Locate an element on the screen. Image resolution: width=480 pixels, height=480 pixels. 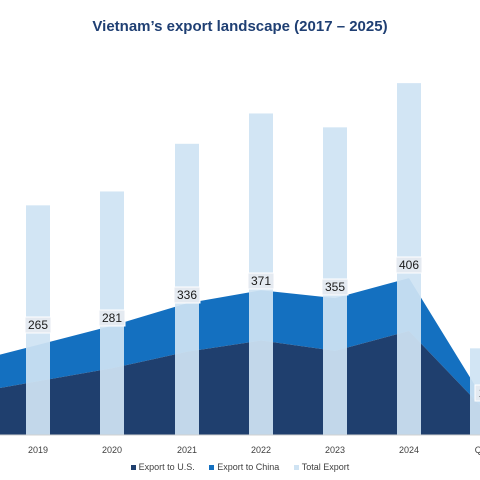
data-label: 406 is located at coordinates (409, 265).